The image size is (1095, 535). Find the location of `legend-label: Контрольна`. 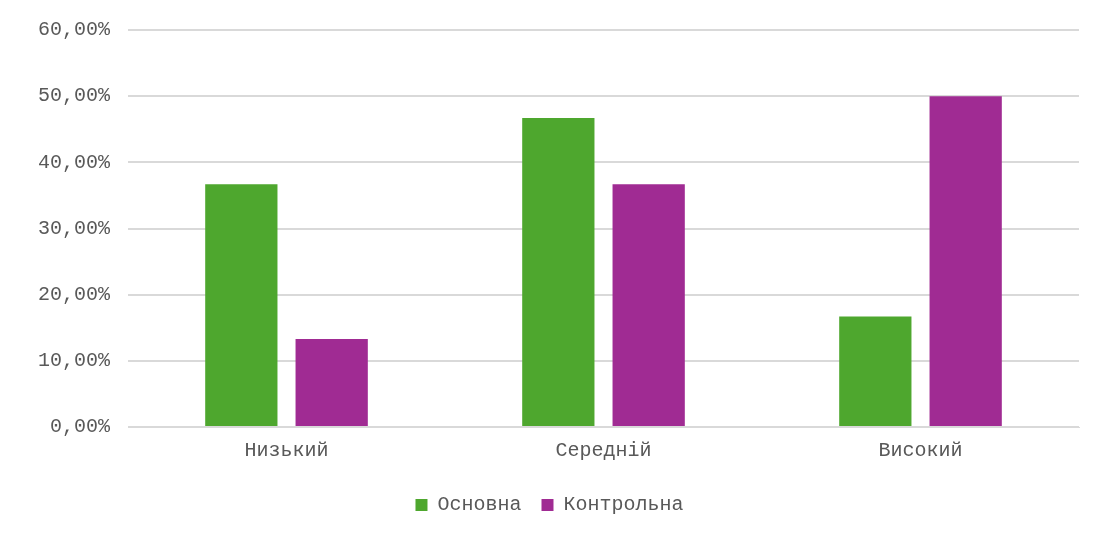

legend-label: Контрольна is located at coordinates (623, 505).